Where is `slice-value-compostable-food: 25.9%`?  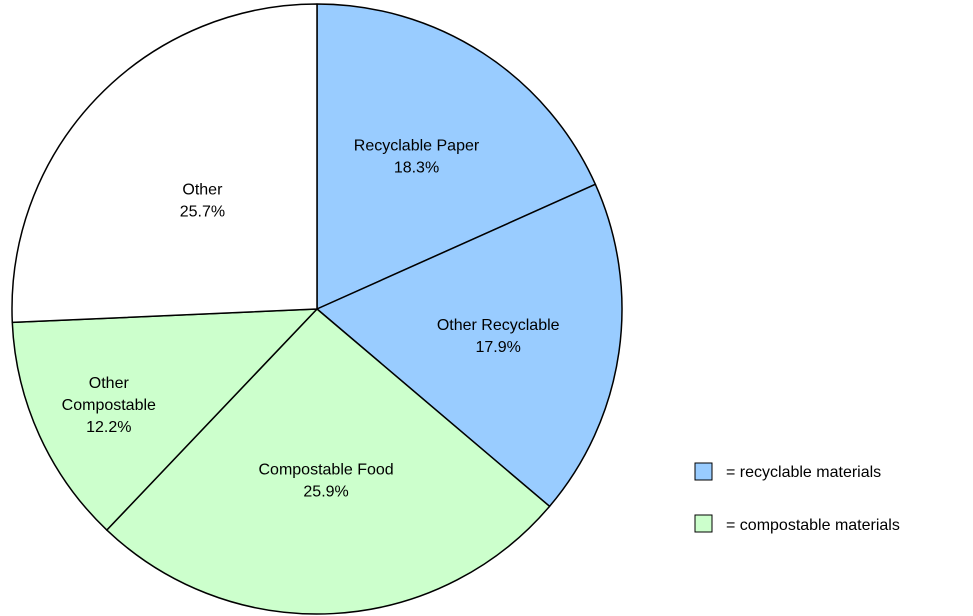 slice-value-compostable-food: 25.9% is located at coordinates (325, 492).